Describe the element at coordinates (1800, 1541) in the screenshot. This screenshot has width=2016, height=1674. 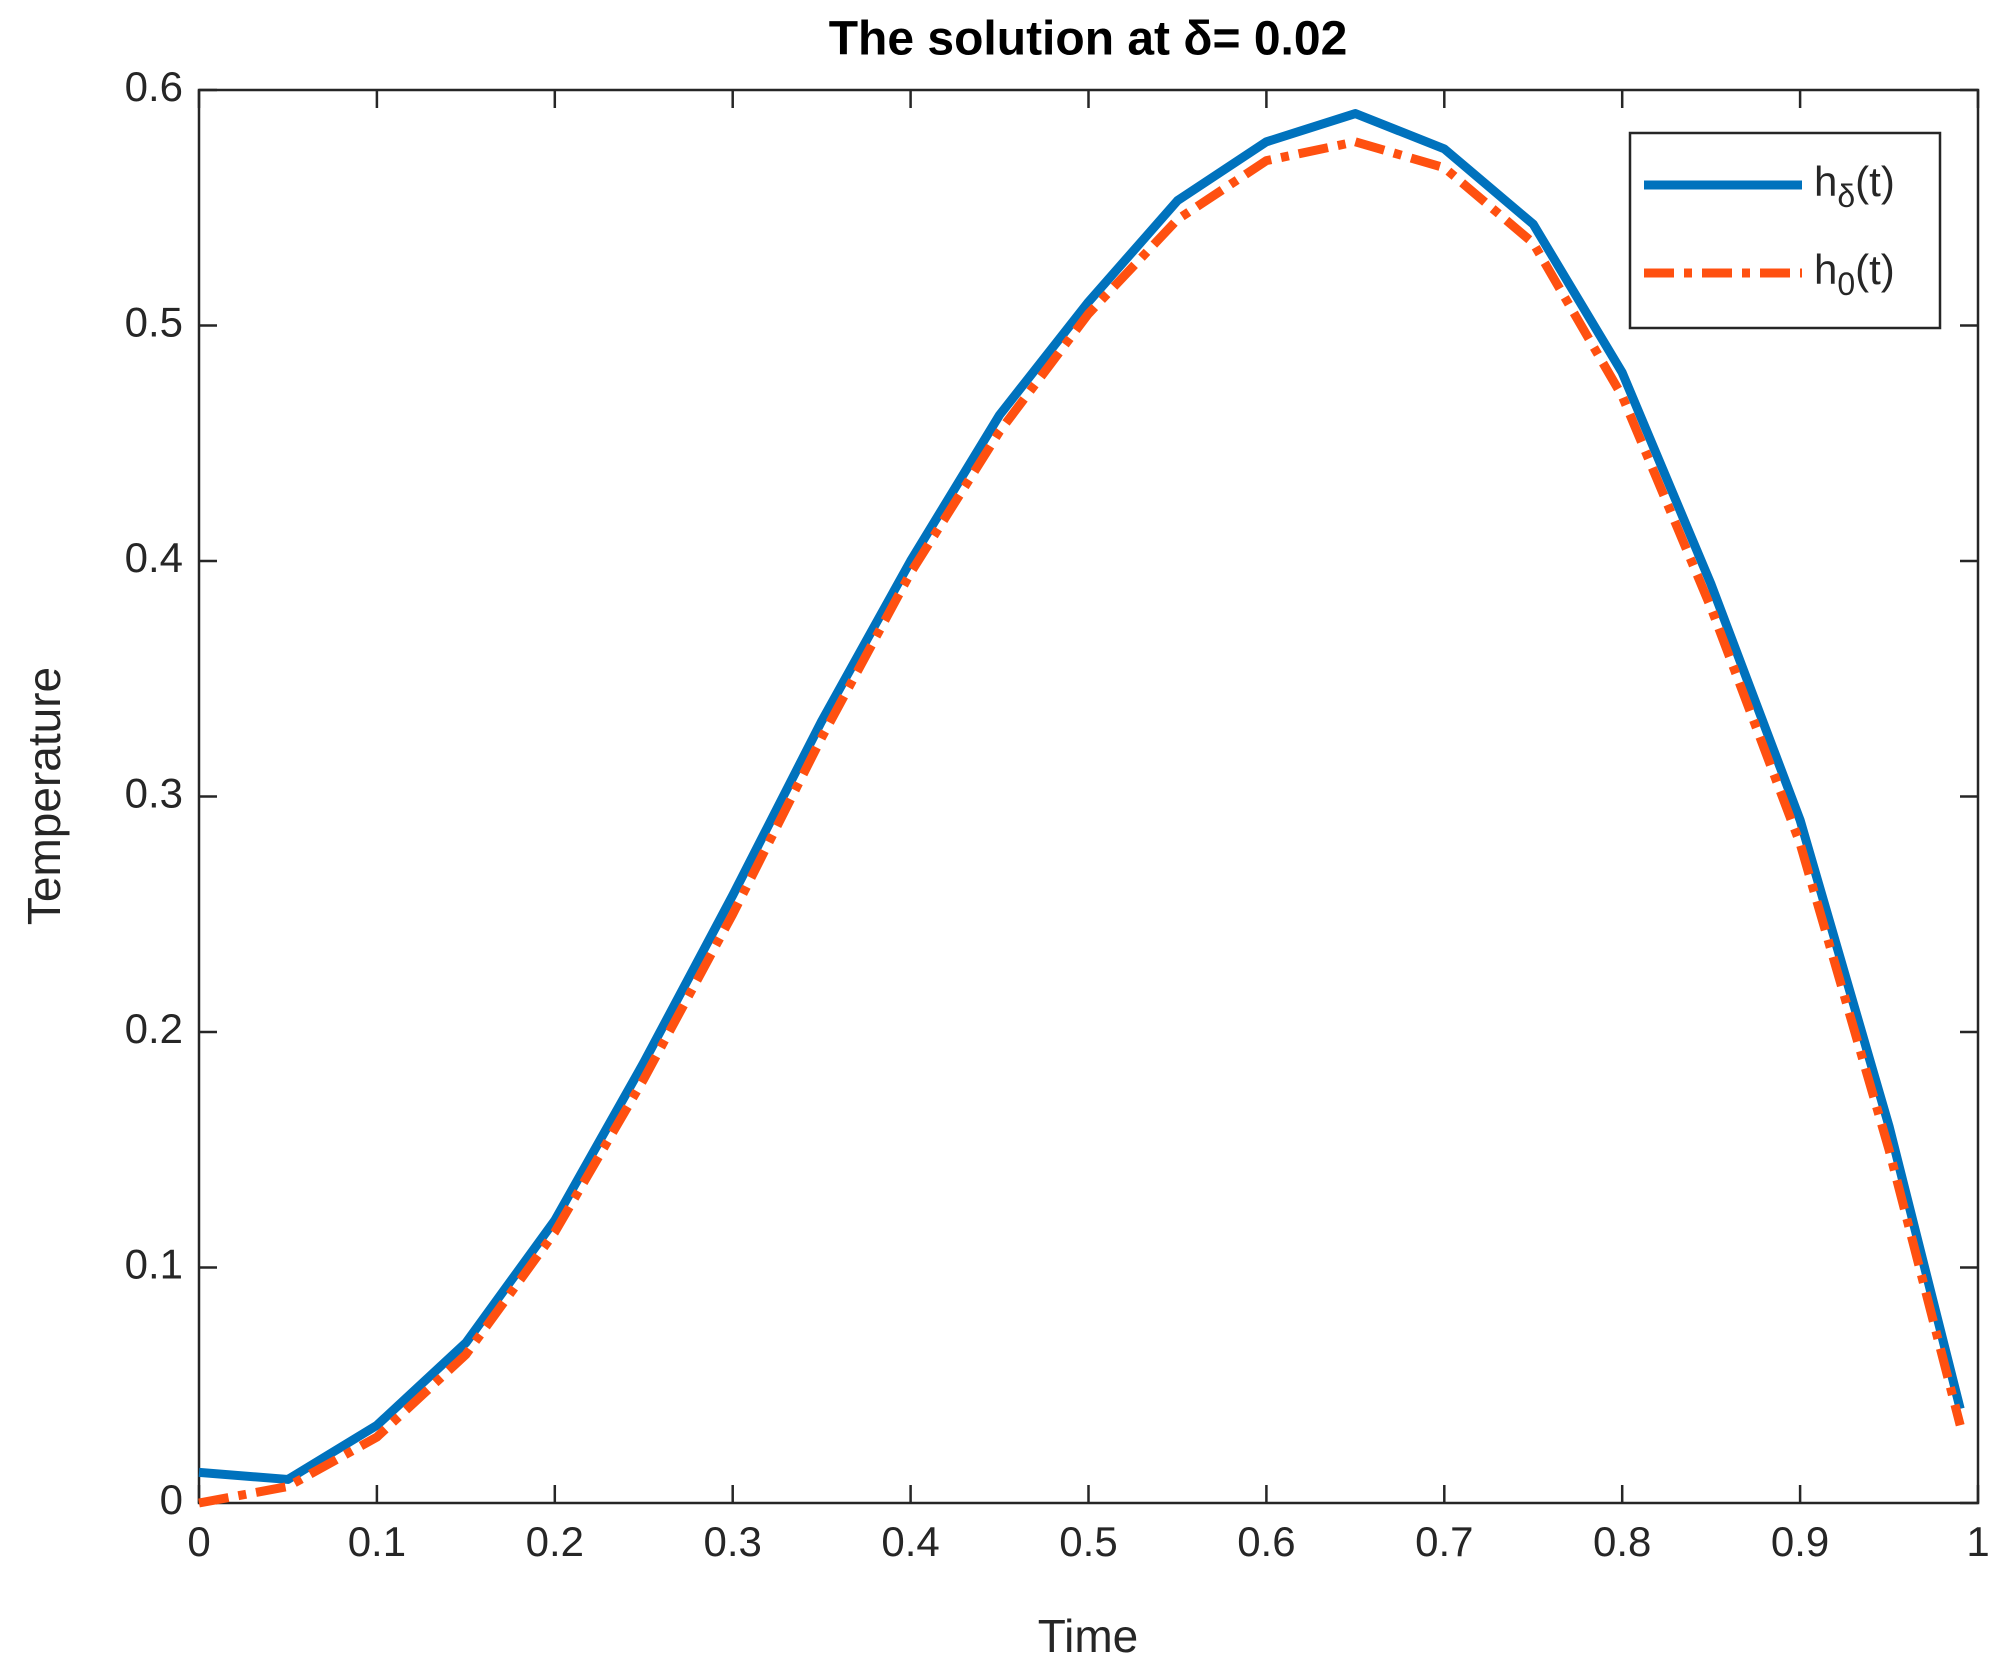
I see `x-tick-label: 0.9` at that location.